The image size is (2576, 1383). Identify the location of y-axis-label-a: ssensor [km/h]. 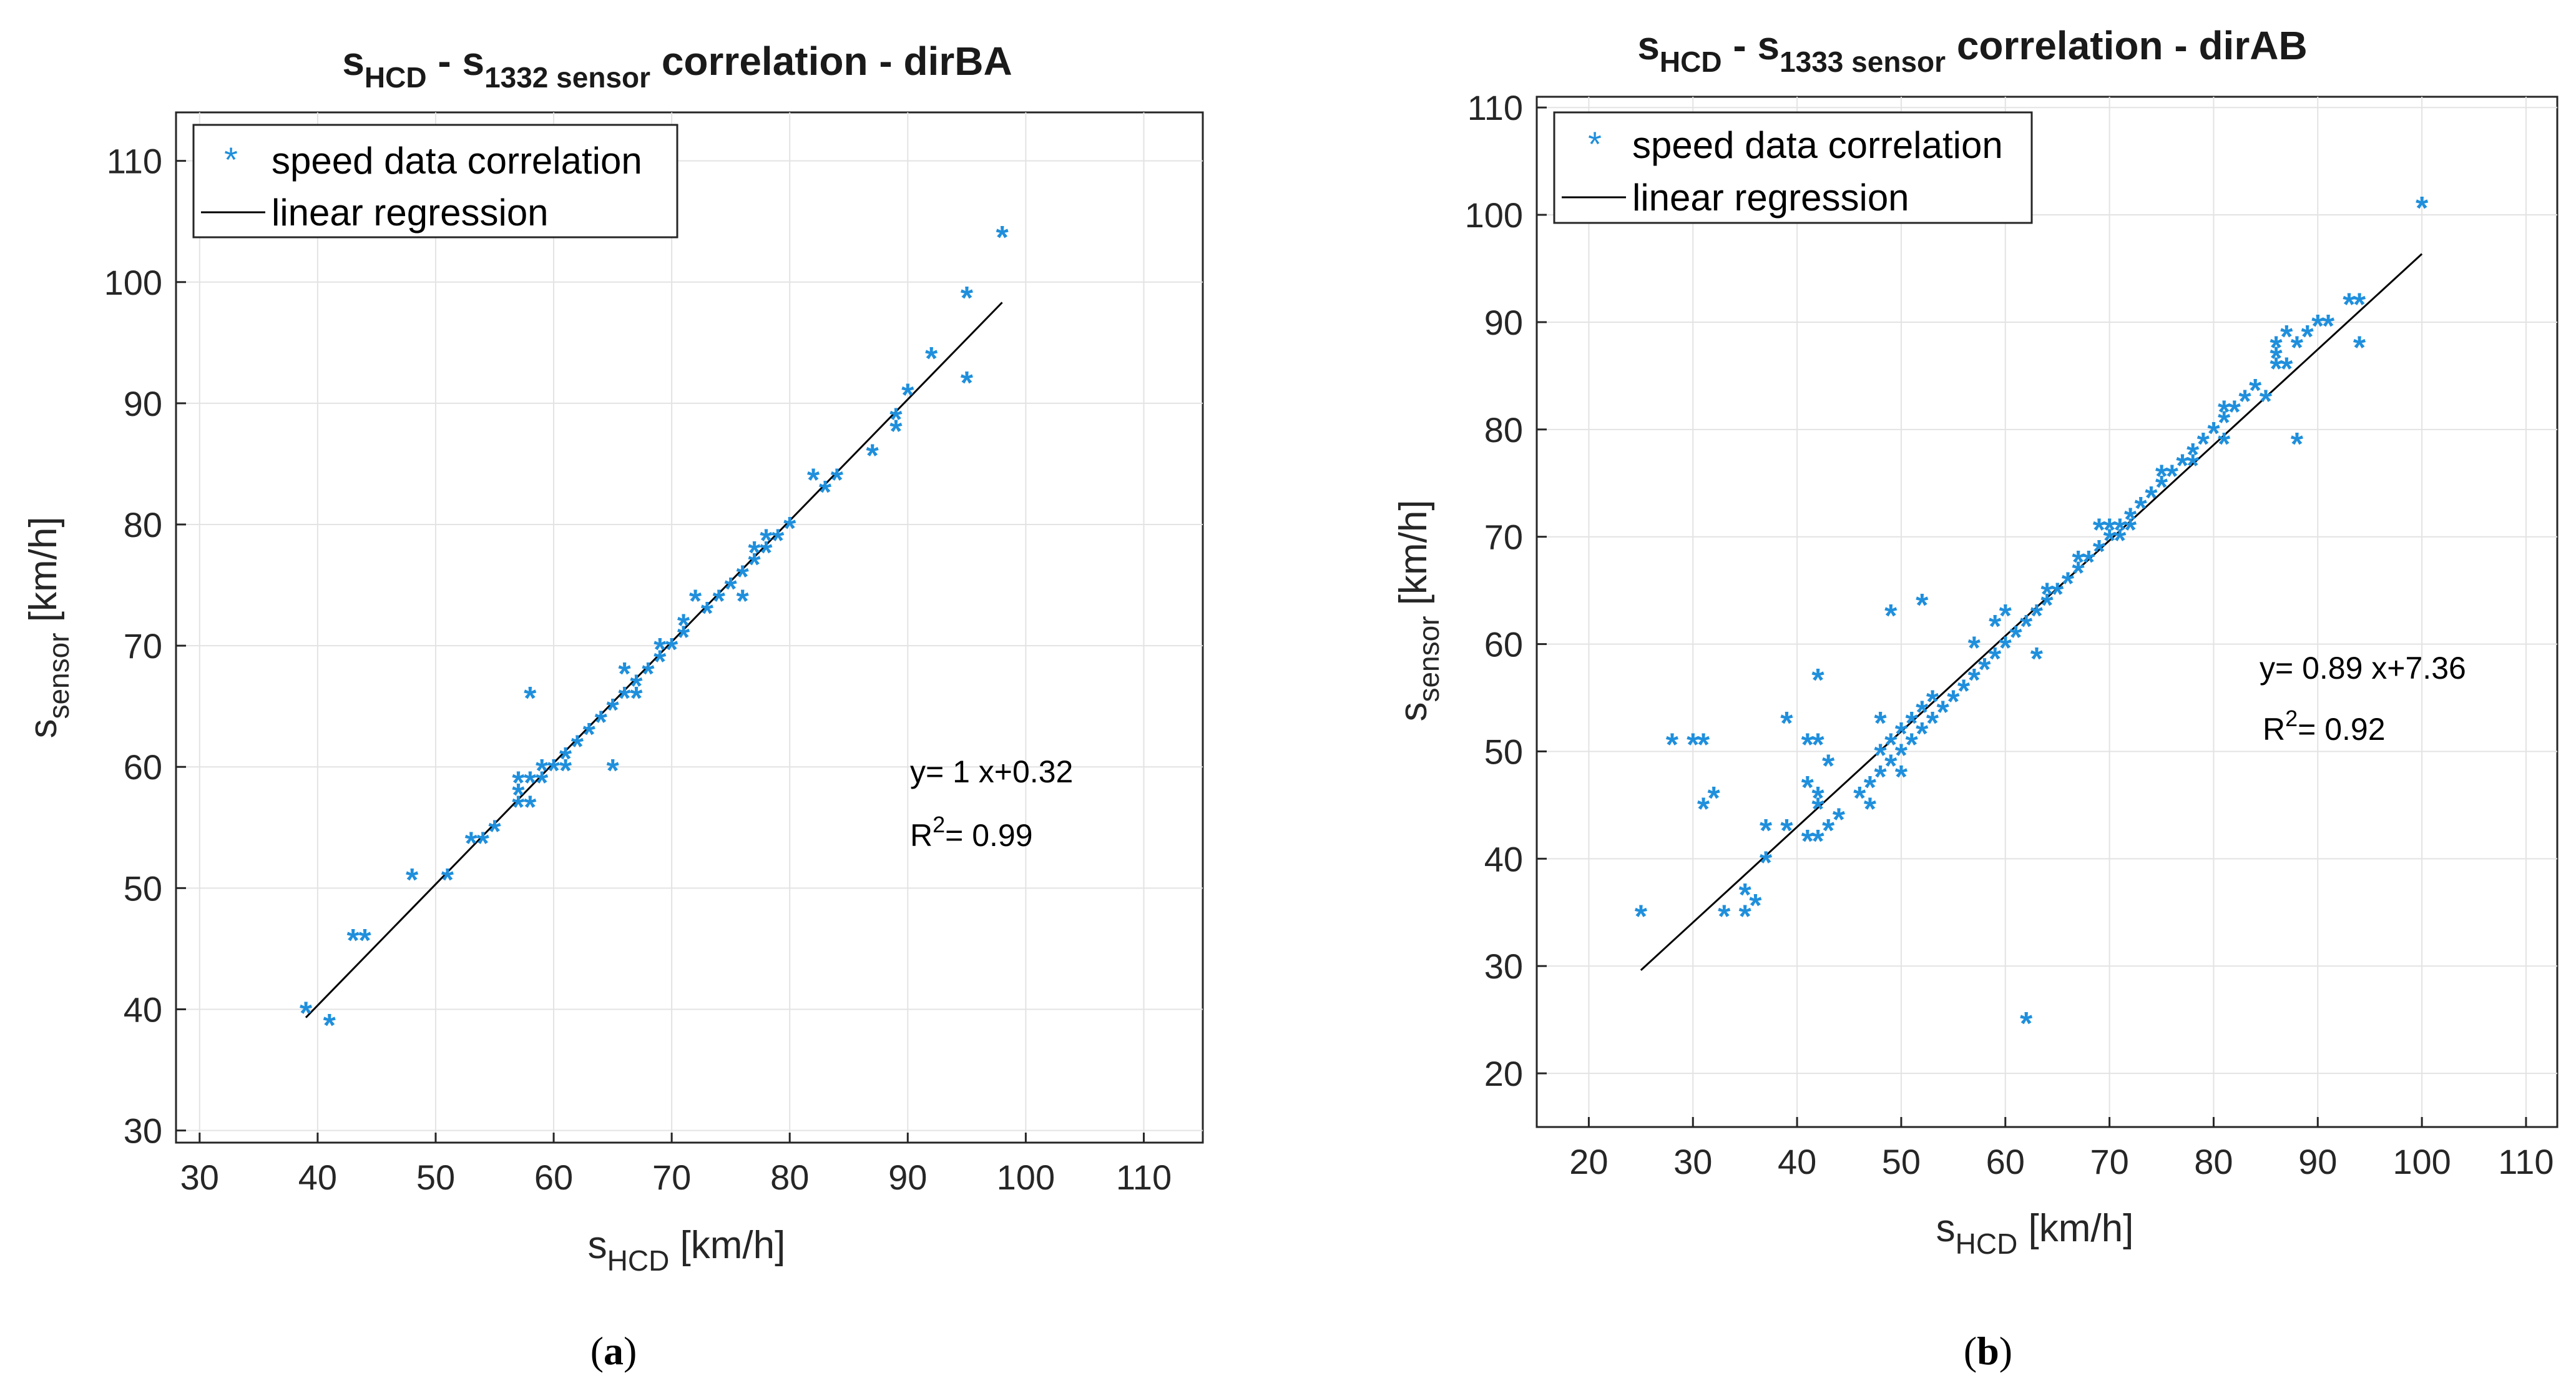
(48, 627).